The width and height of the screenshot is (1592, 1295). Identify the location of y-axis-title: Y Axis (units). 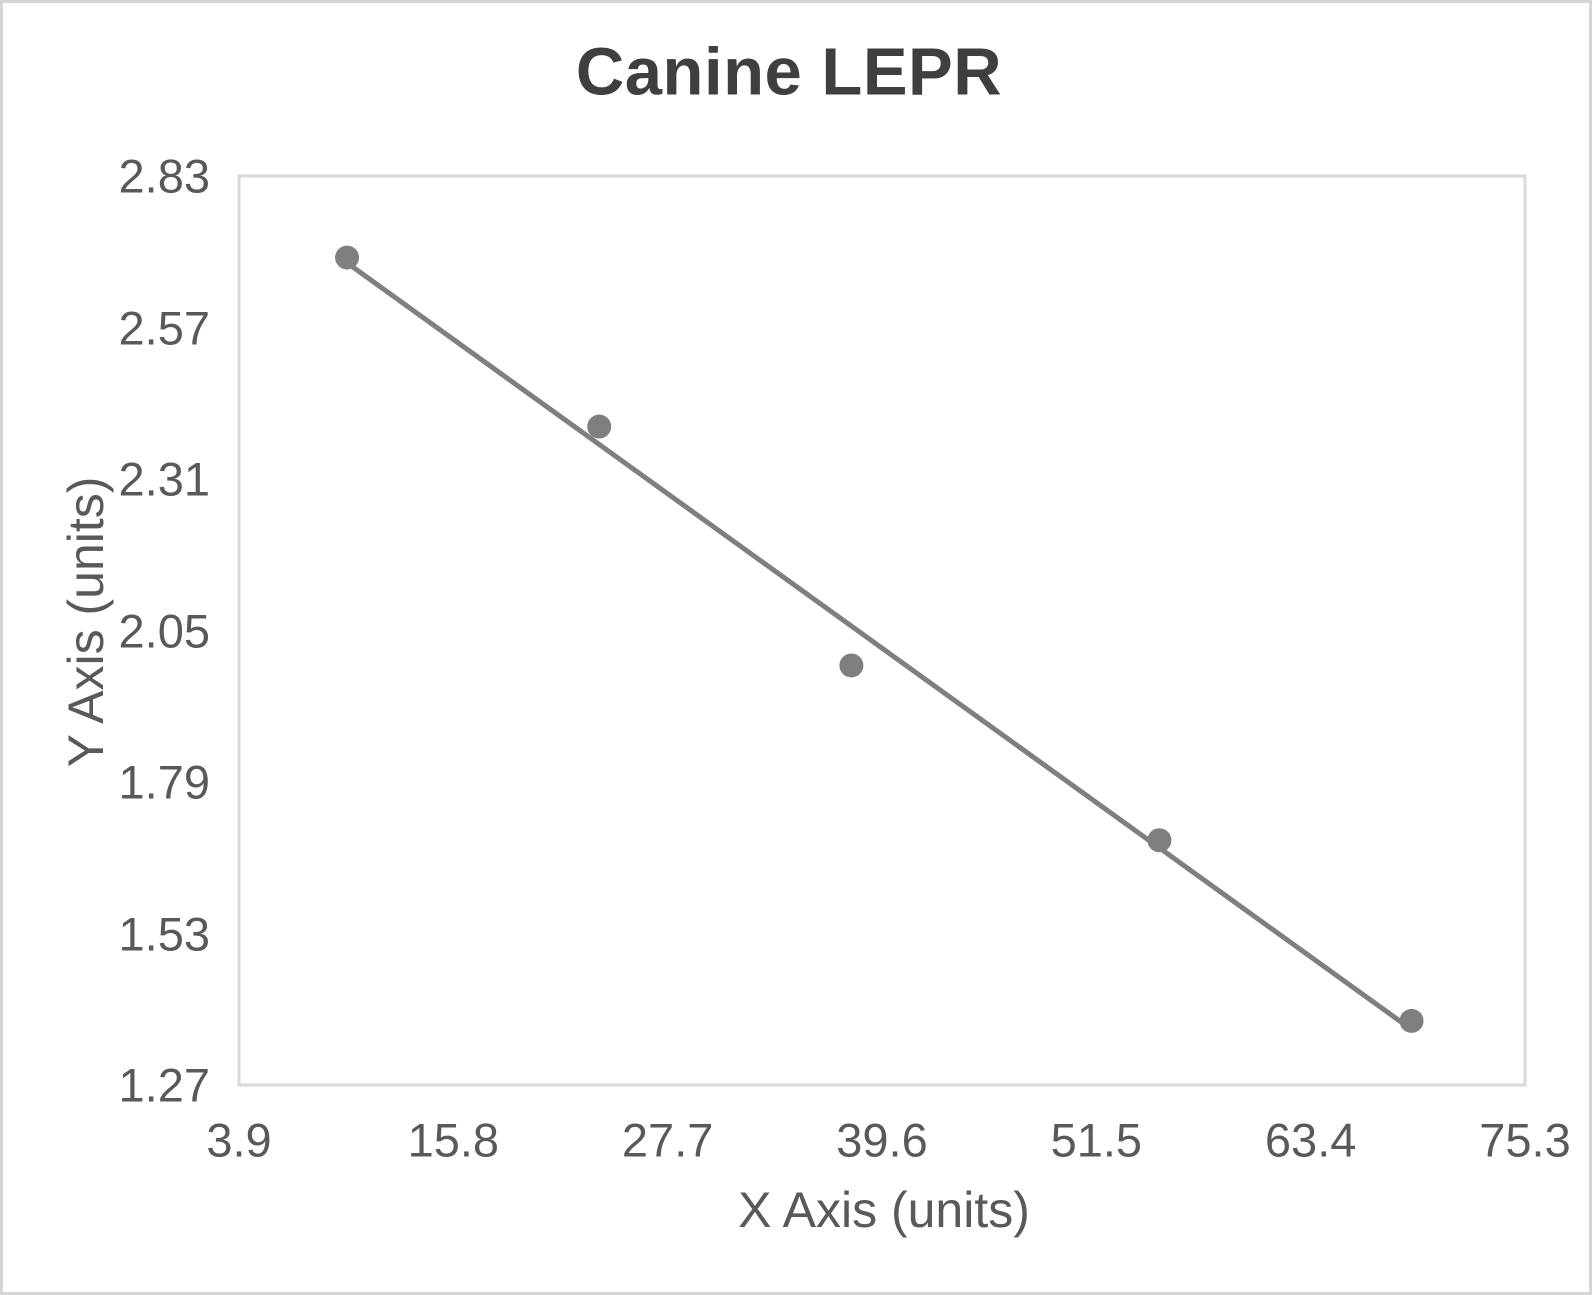
(86, 622).